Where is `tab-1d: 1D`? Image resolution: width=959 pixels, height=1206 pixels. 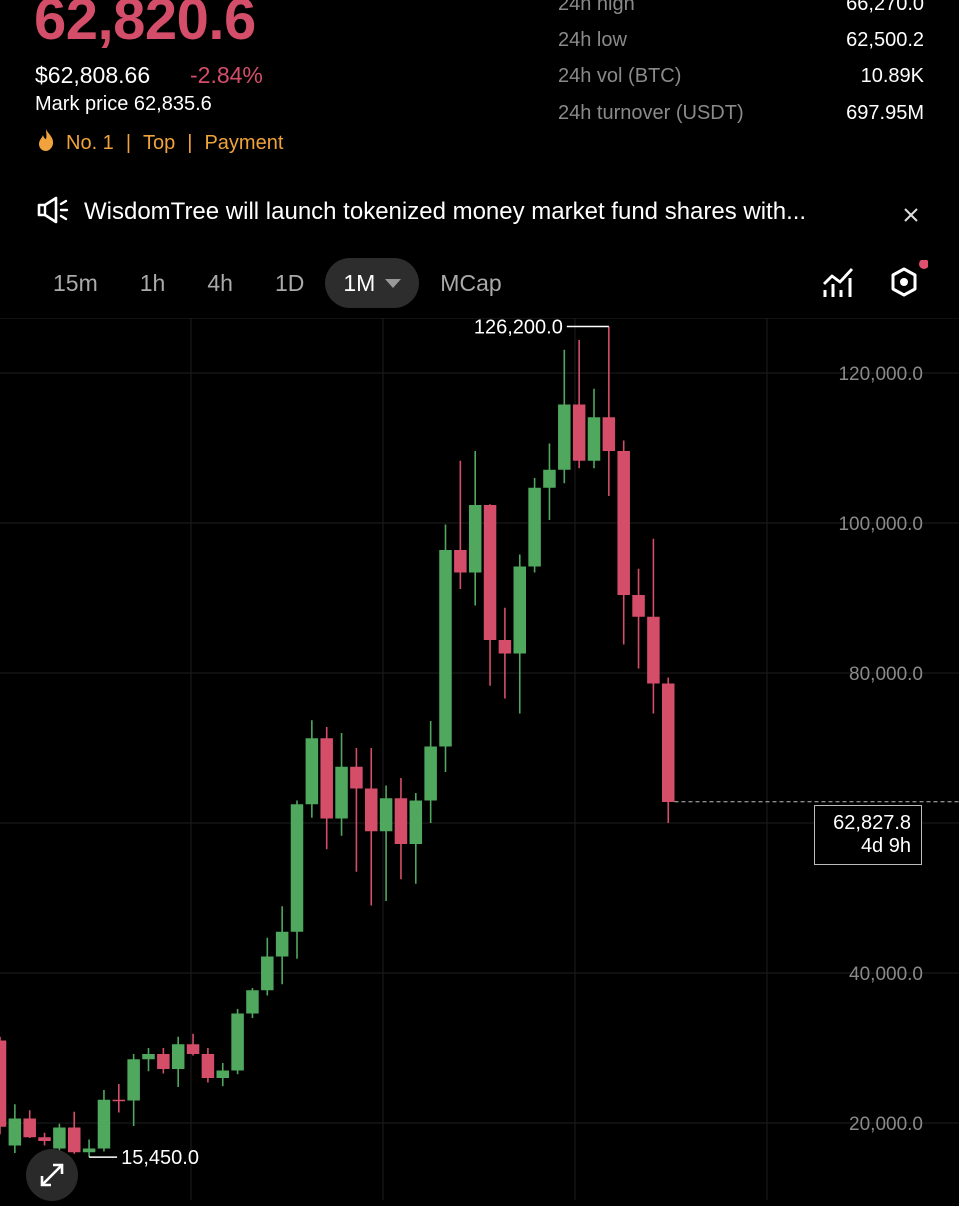
tab-1d: 1D is located at coordinates (289, 283).